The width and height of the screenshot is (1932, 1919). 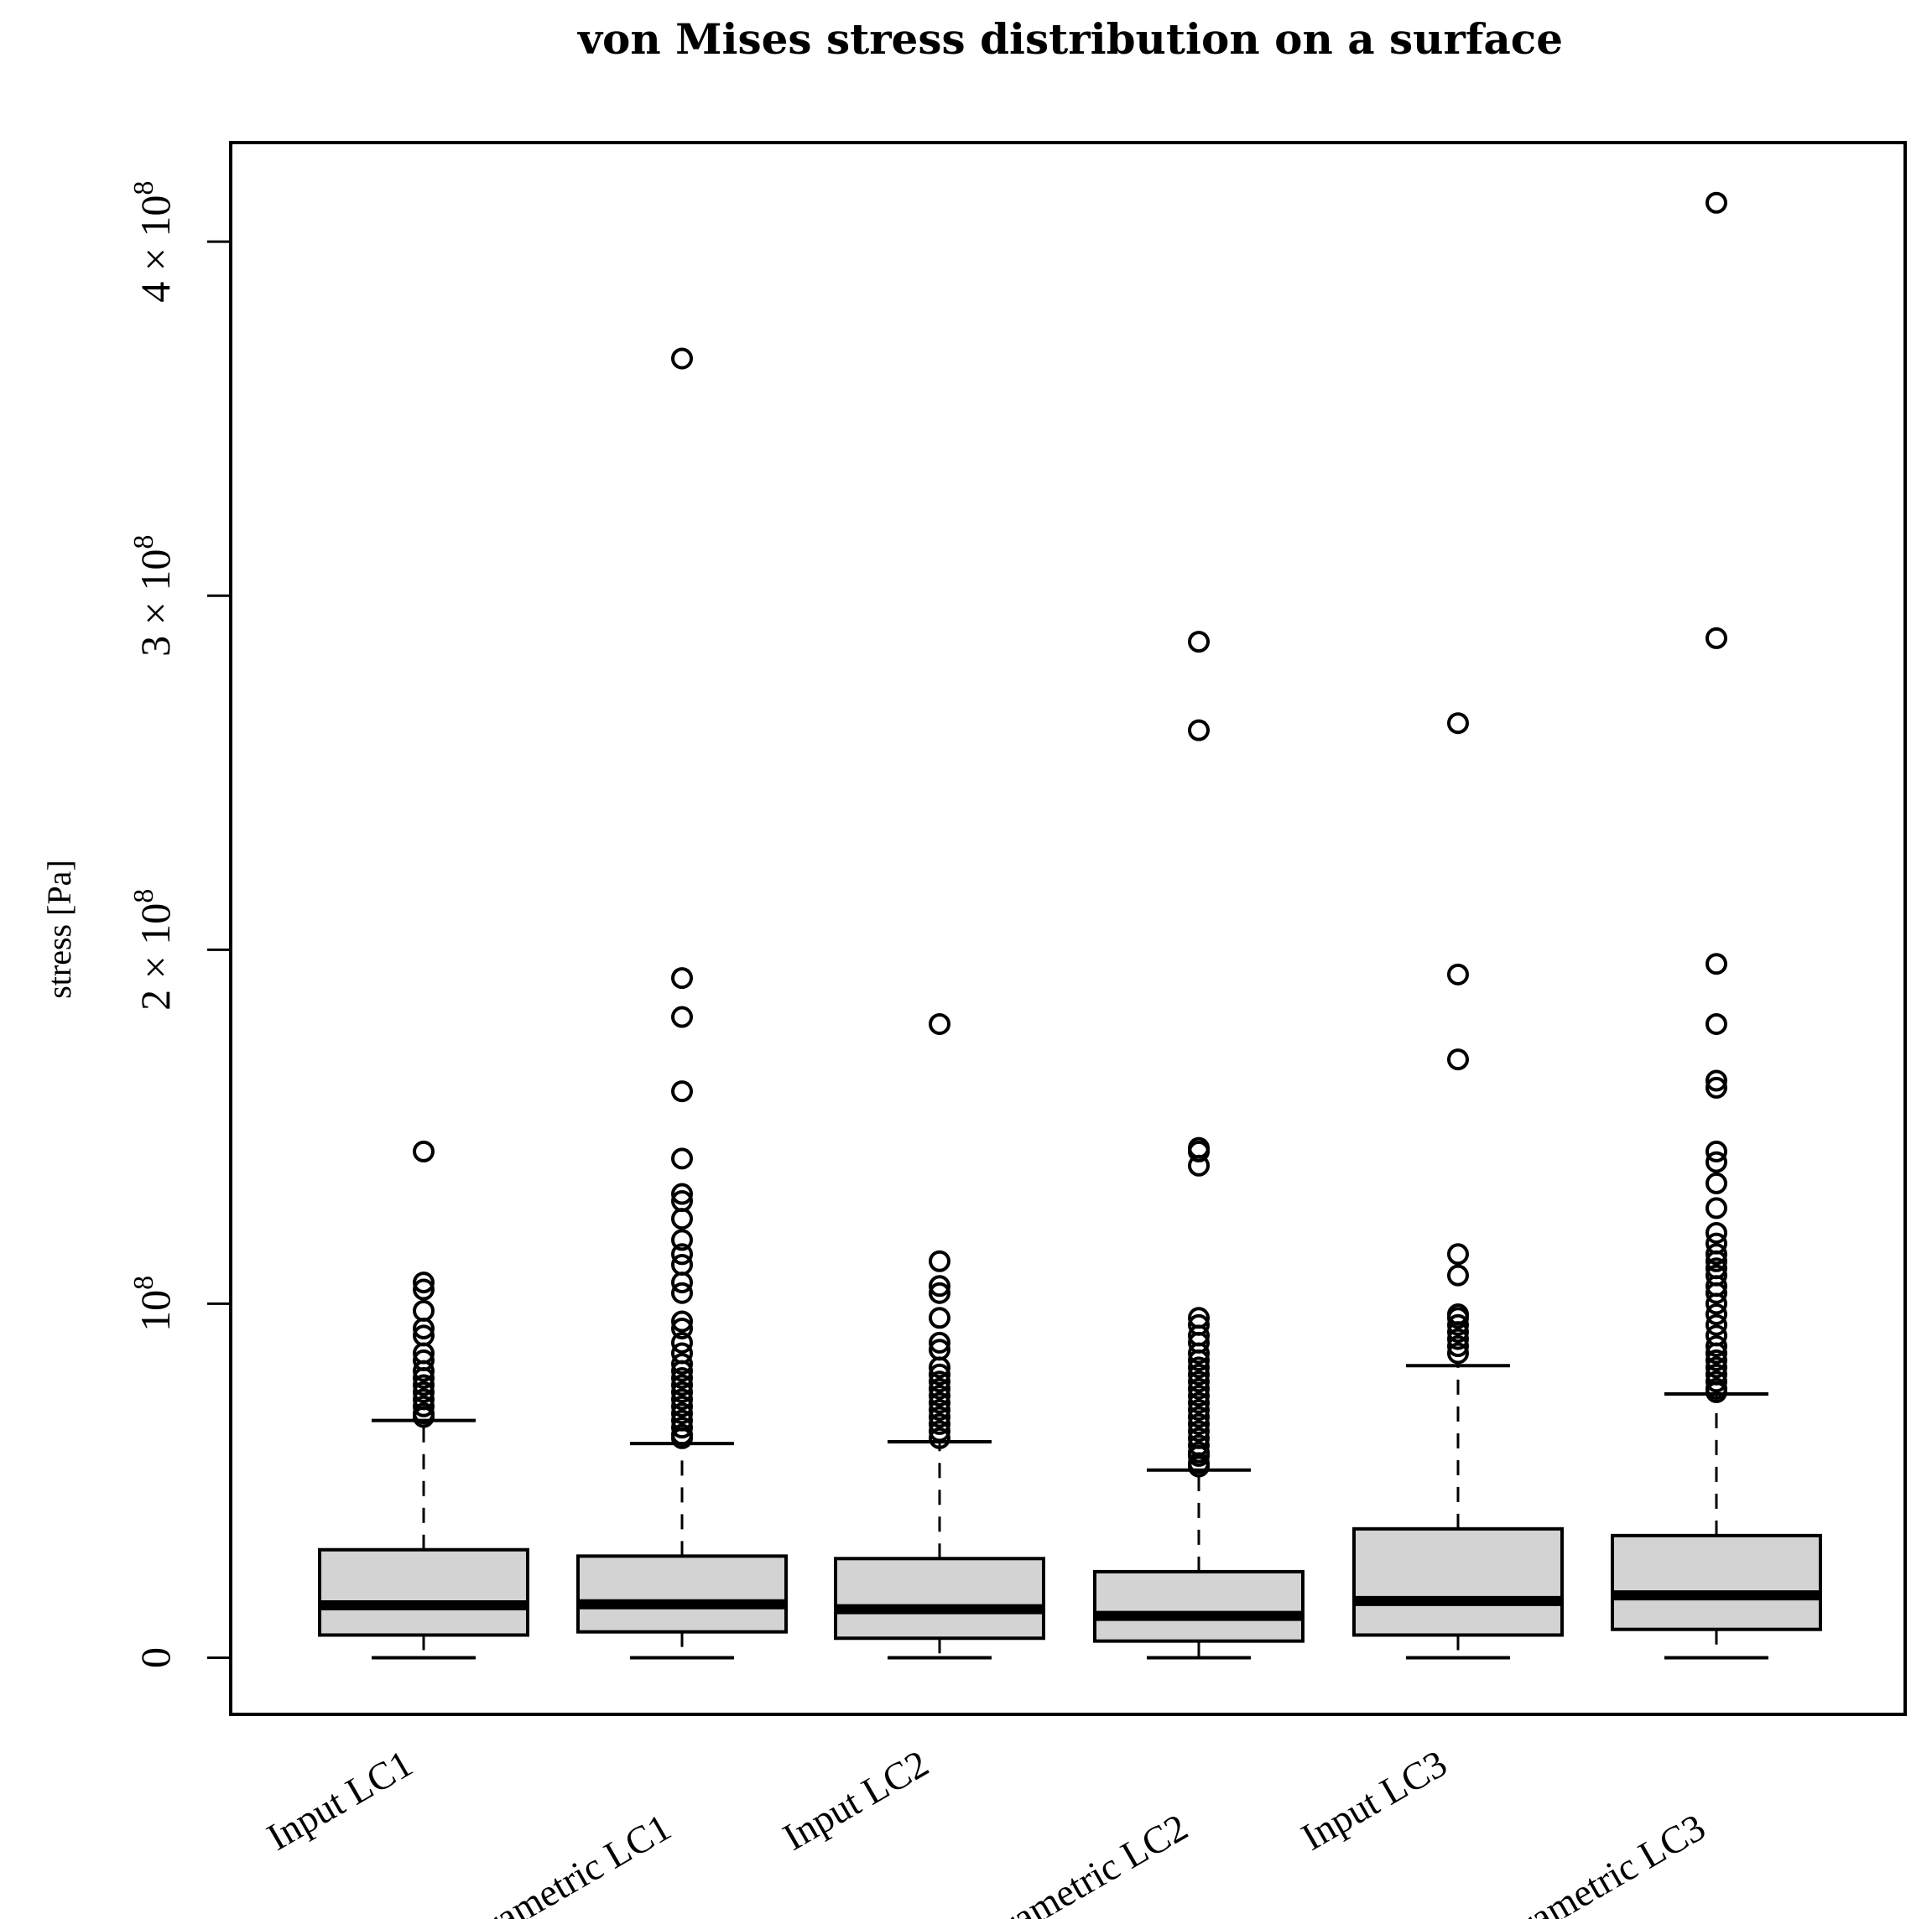 I want to click on x-tick-label-2: Parametric LC1, so click(x=561, y=1862).